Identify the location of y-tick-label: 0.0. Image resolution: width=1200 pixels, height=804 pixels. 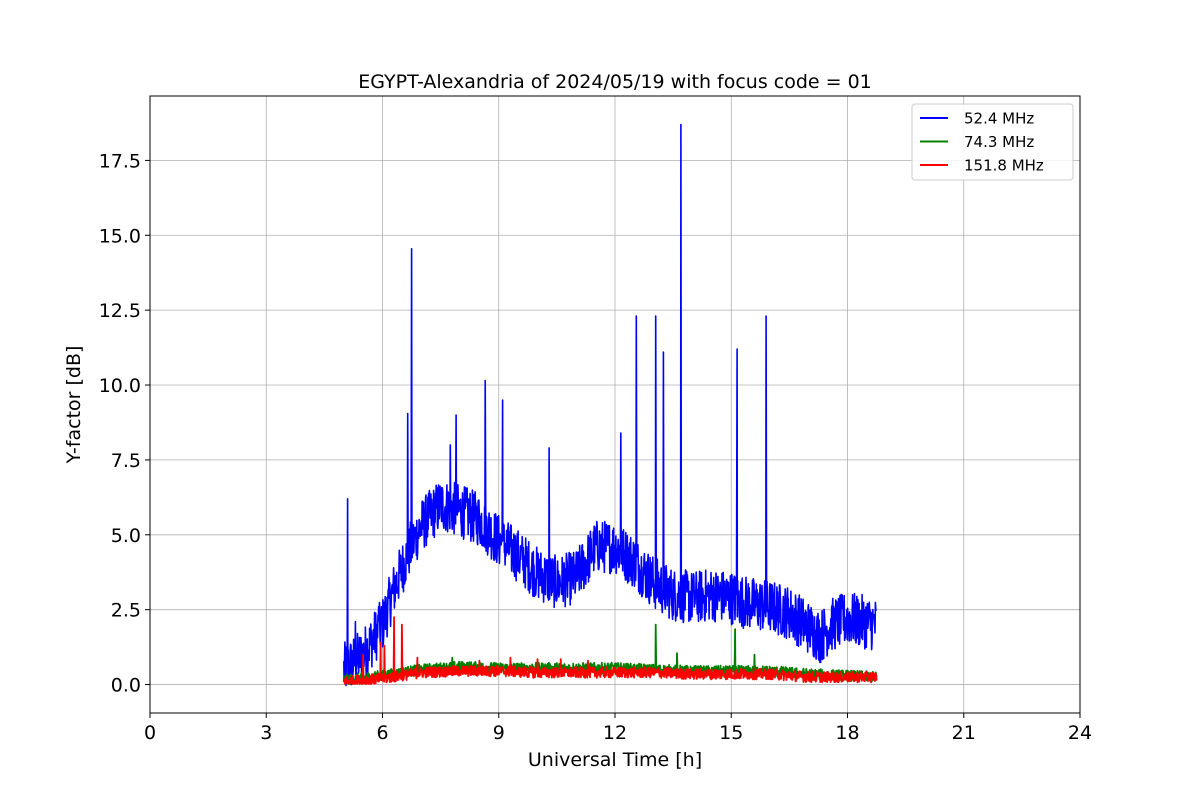
(126, 686).